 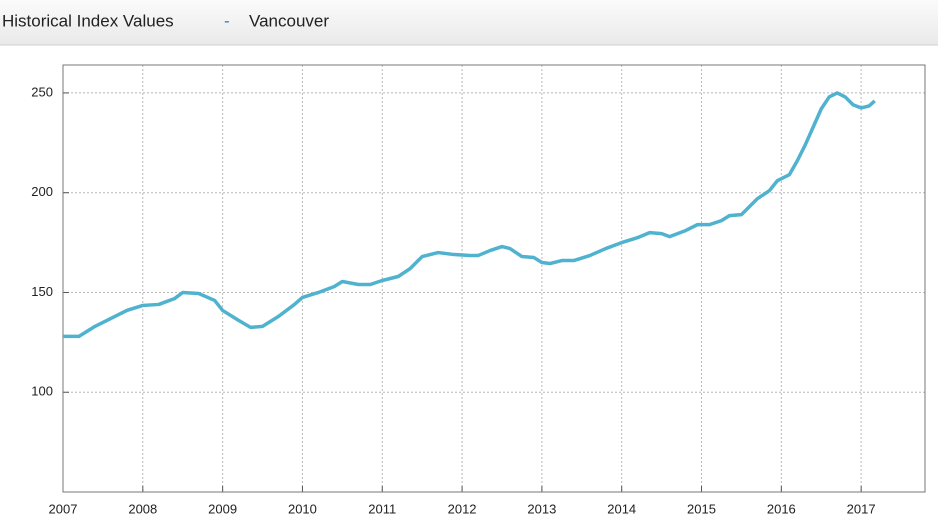 I want to click on y-tick-label: 200, so click(x=42, y=191).